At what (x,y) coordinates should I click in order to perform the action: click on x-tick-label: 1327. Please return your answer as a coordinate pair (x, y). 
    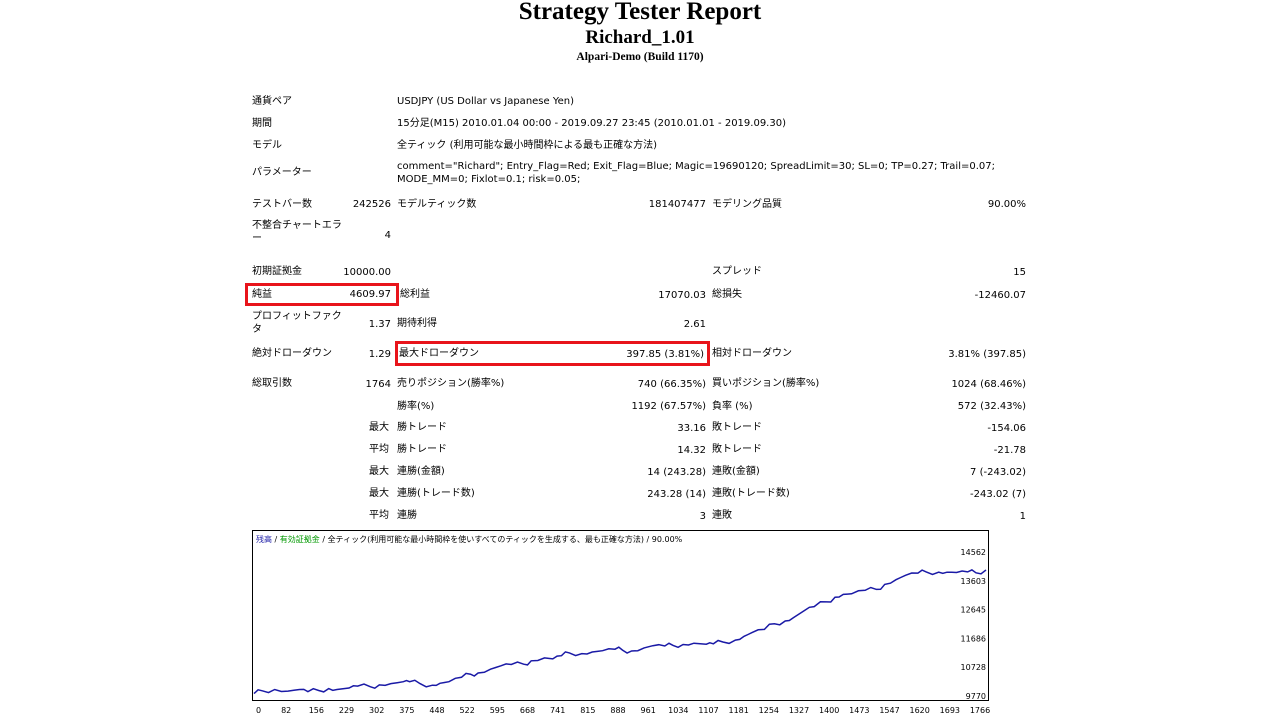
    Looking at the image, I should click on (799, 710).